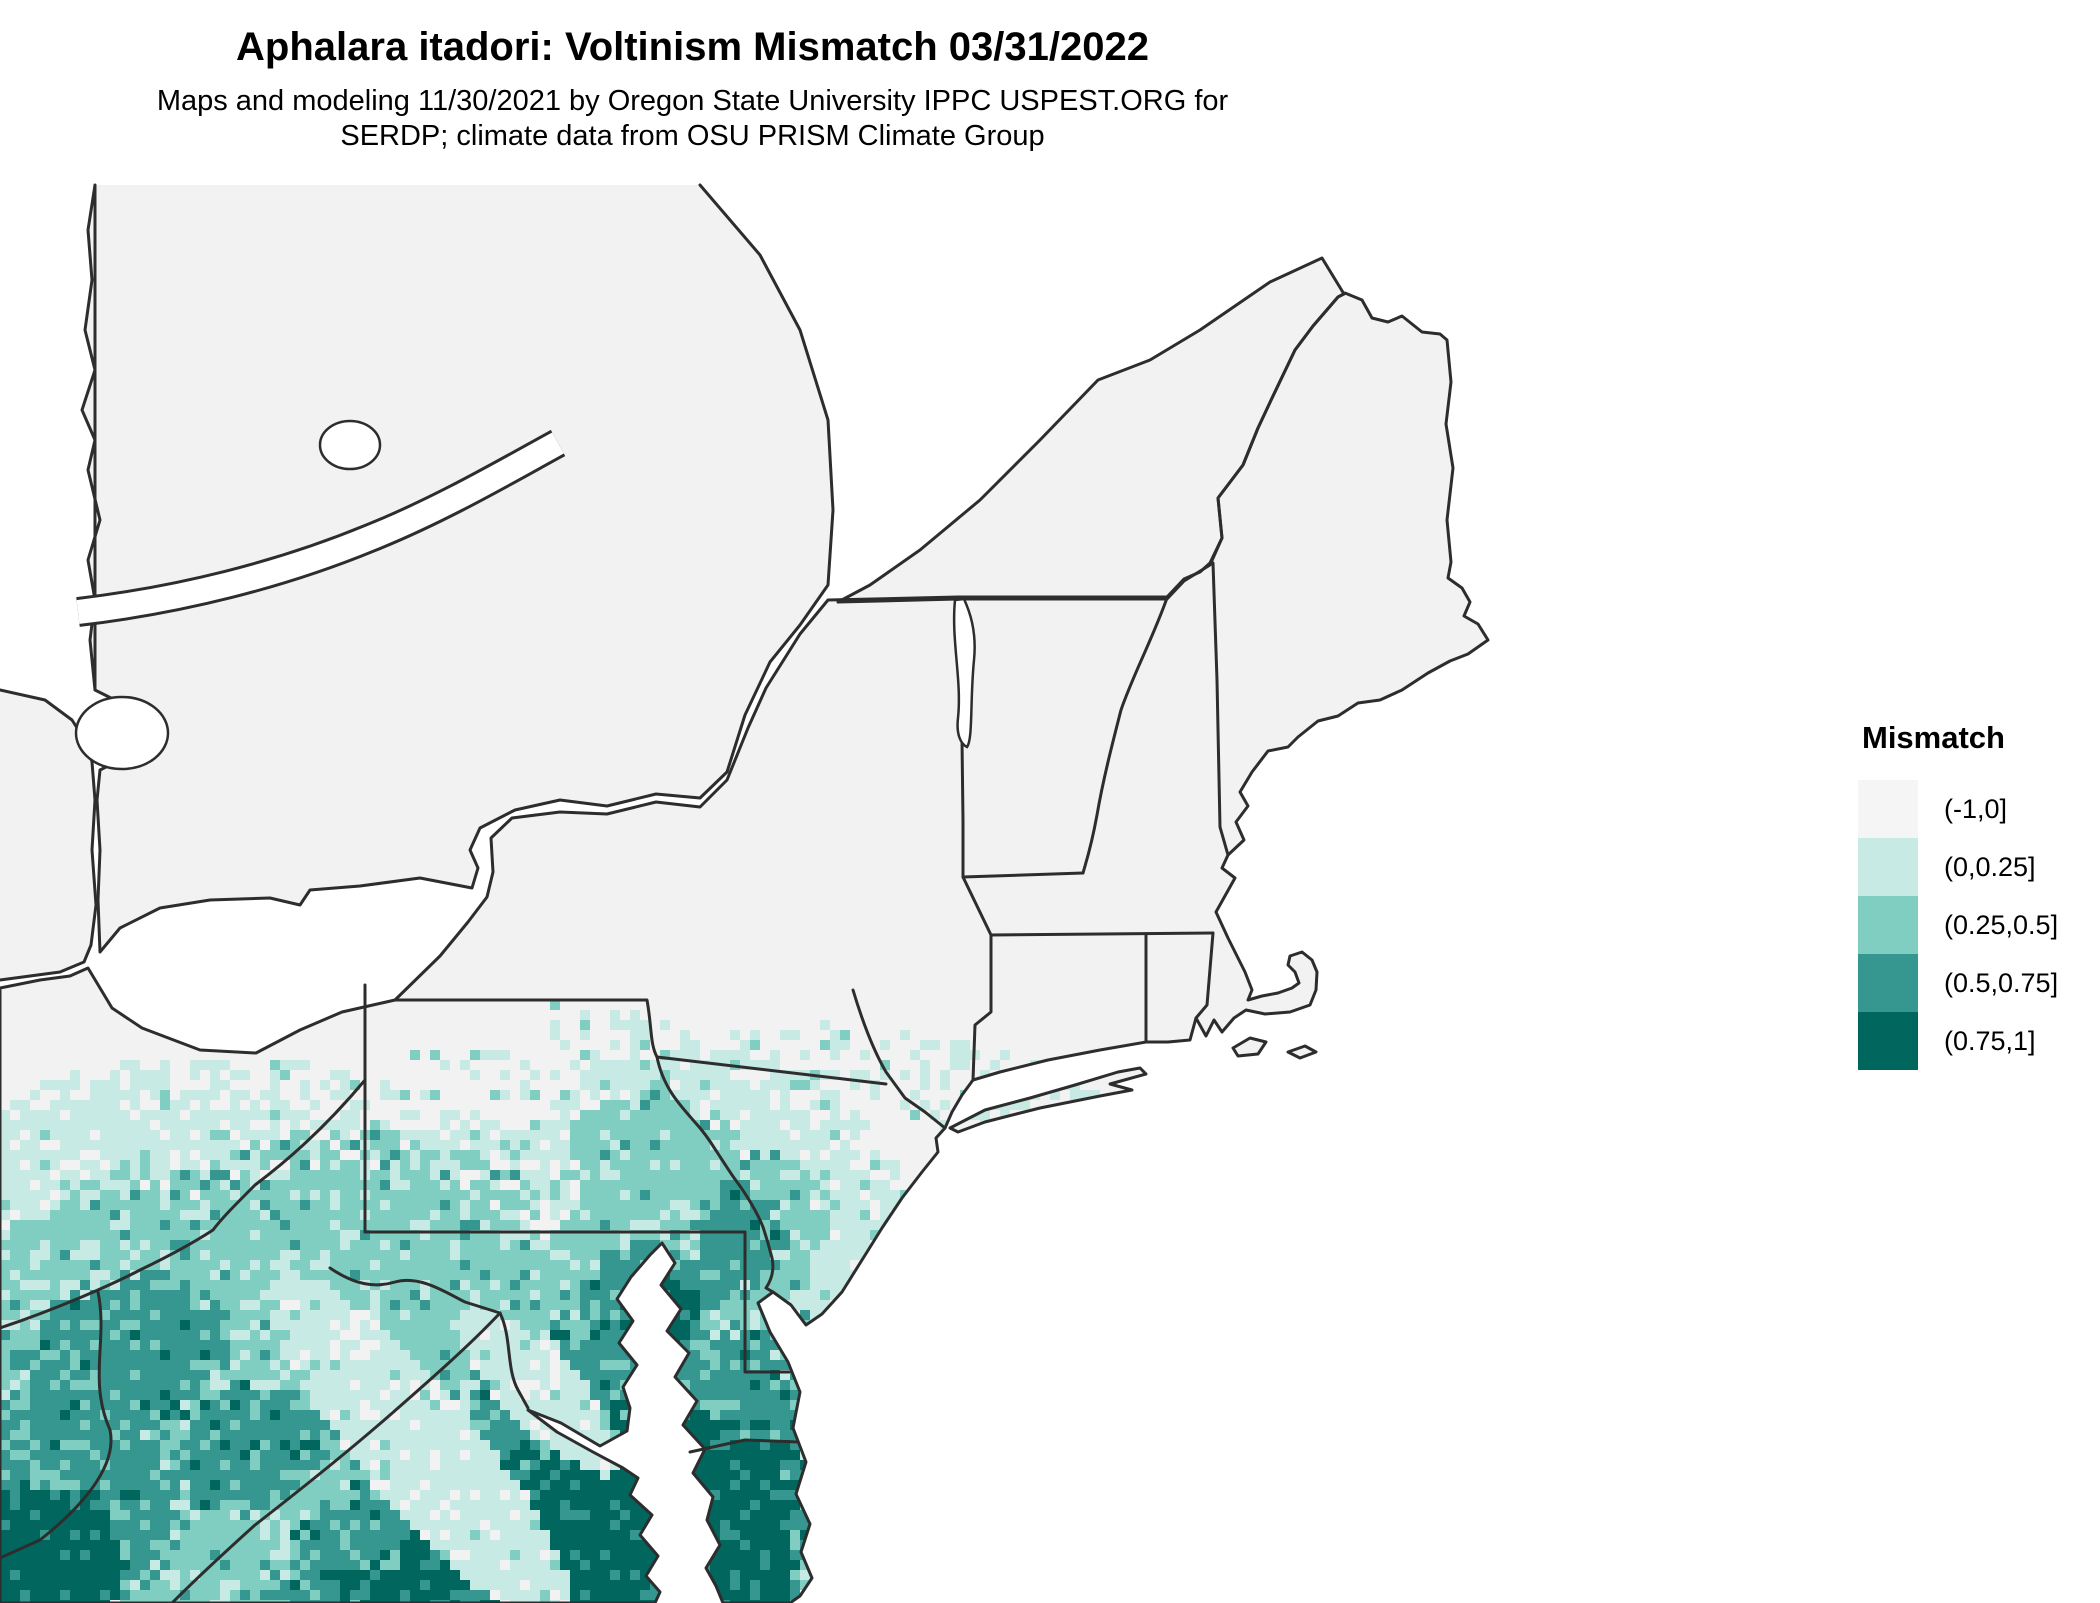 The height and width of the screenshot is (1603, 2100). What do you see at coordinates (767, 1302) in the screenshot?
I see `border-delaware-west` at bounding box center [767, 1302].